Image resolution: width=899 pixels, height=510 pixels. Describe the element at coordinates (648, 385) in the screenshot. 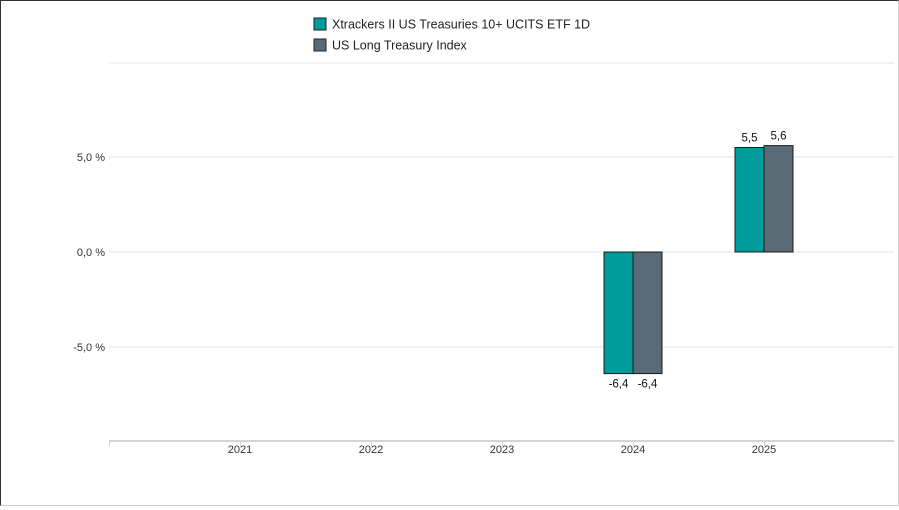

I see `data-label-2024-series-2: -6,4` at that location.